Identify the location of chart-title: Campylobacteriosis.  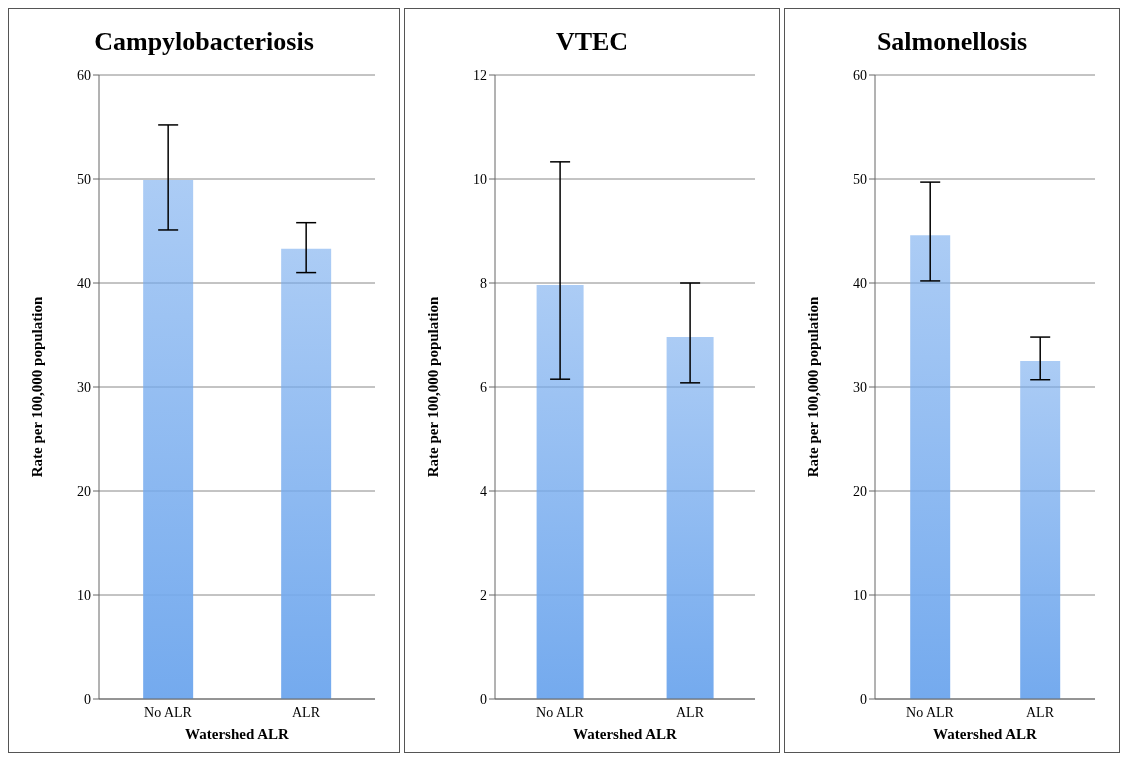
(204, 42).